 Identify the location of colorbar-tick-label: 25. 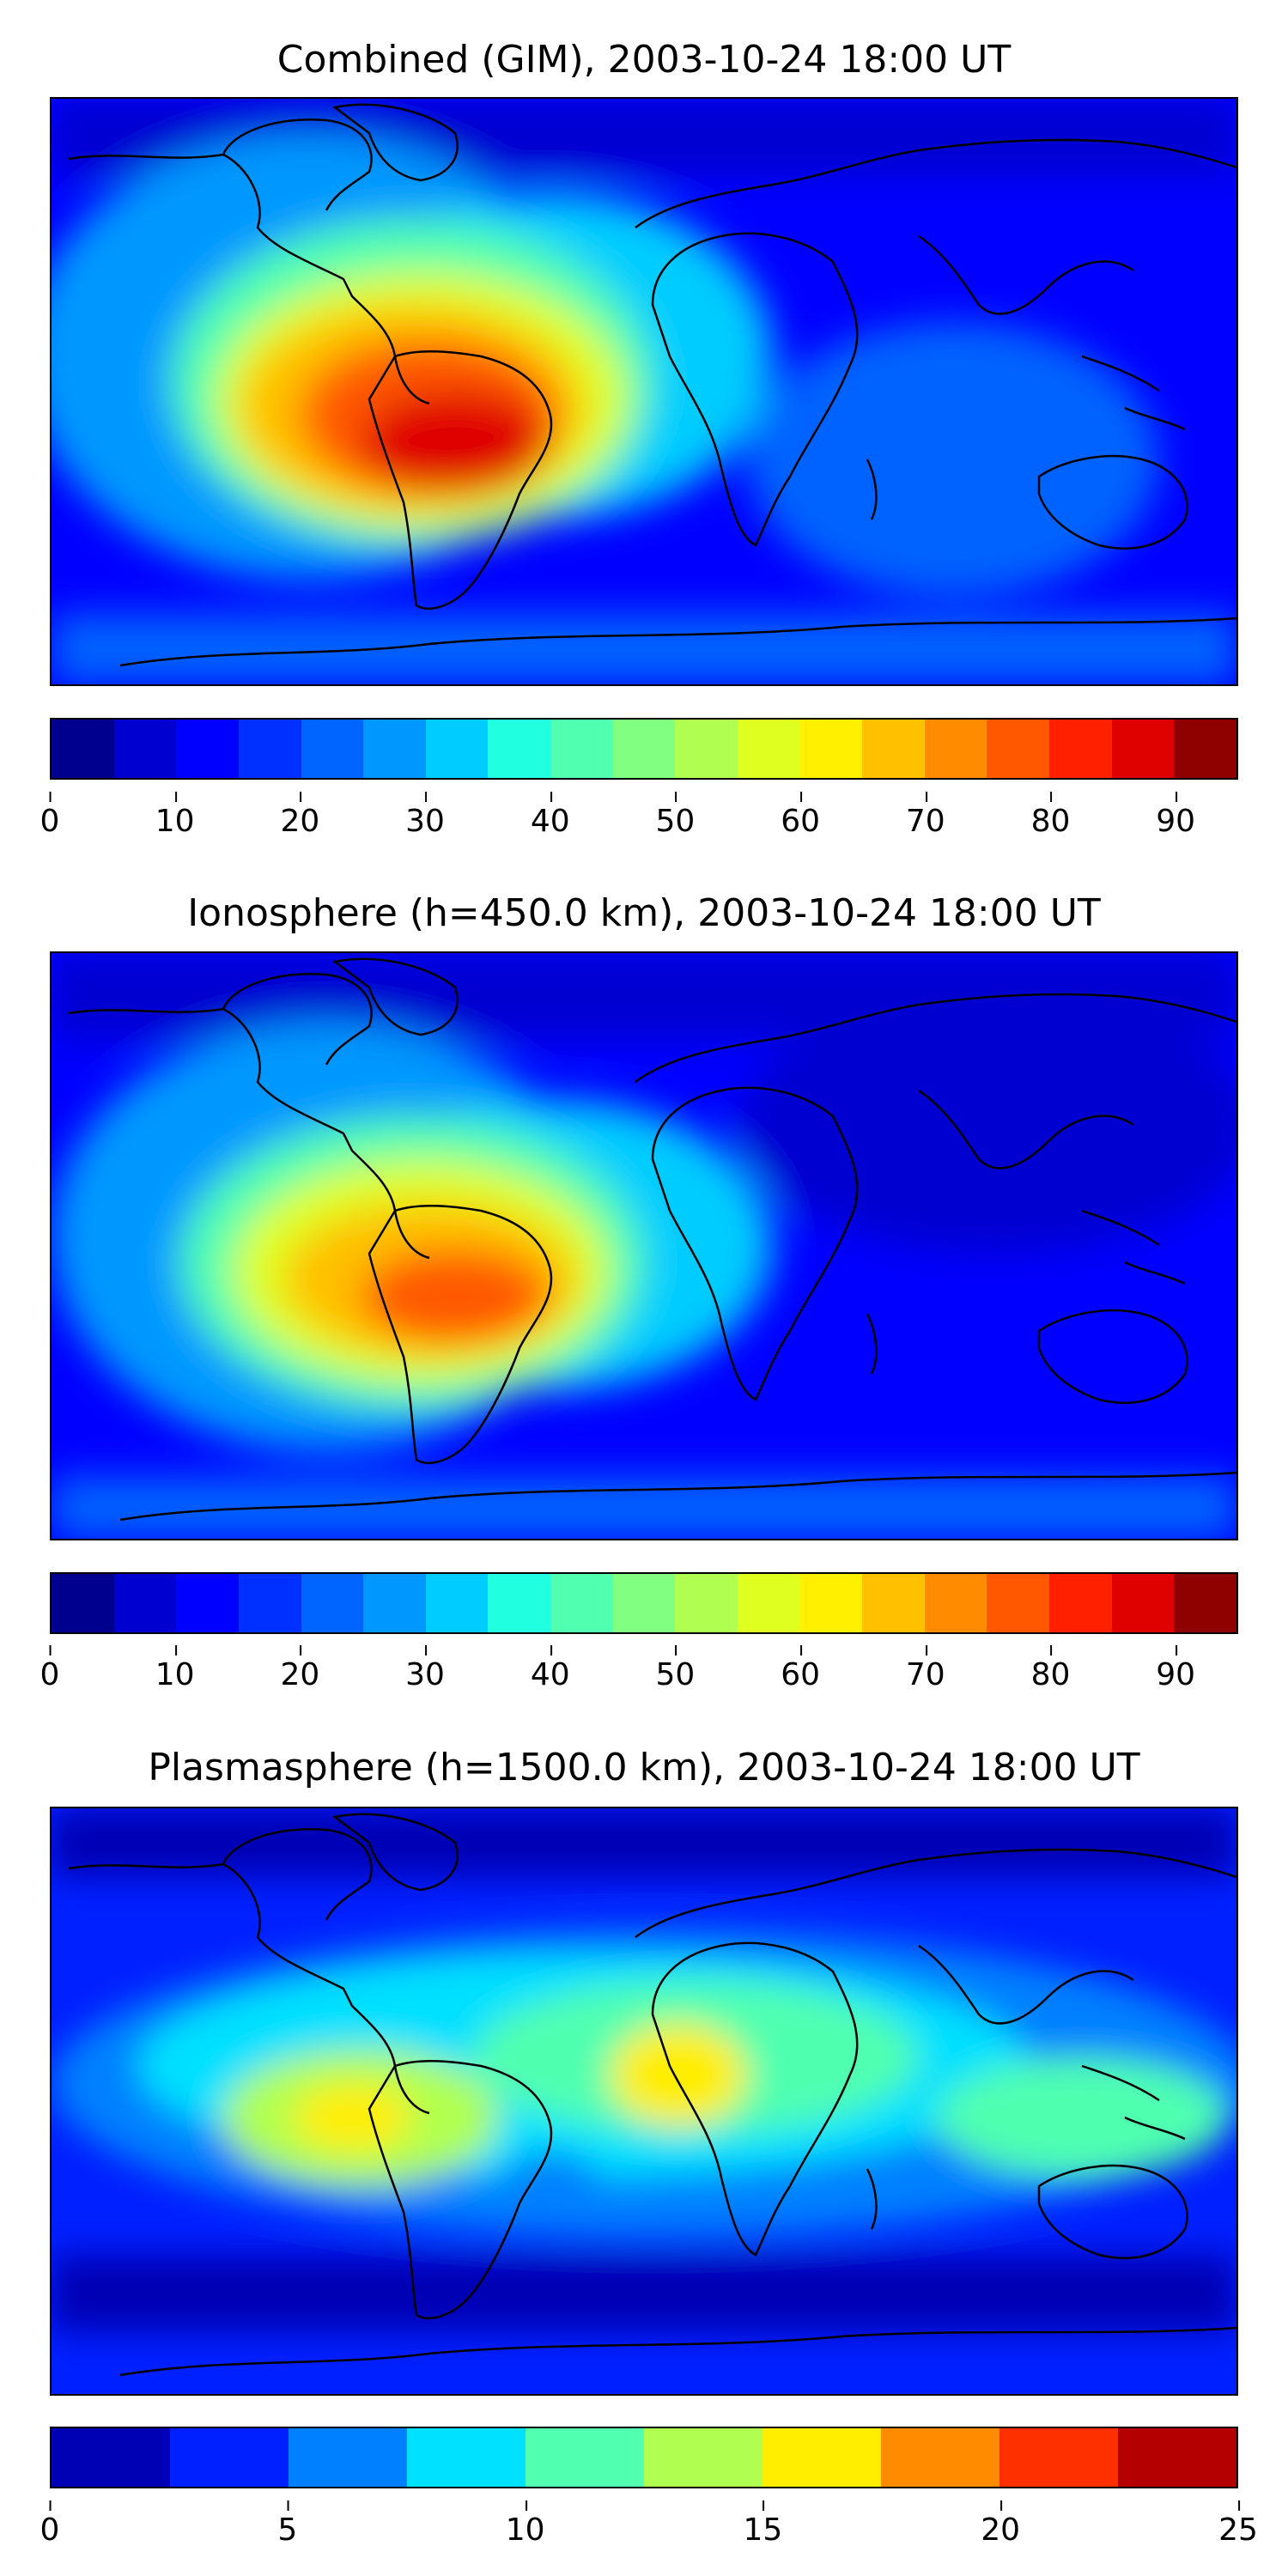
(1238, 2524).